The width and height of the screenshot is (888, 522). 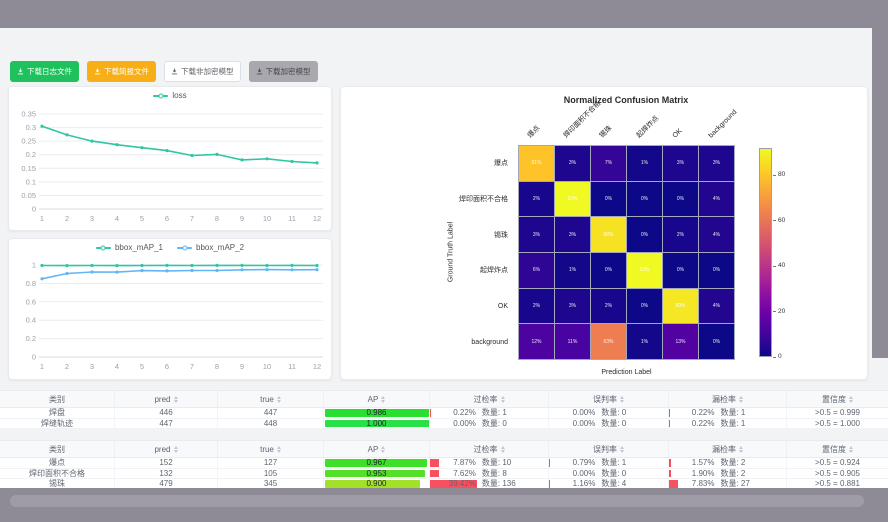 I want to click on x-tick-label: 8, so click(x=217, y=366).